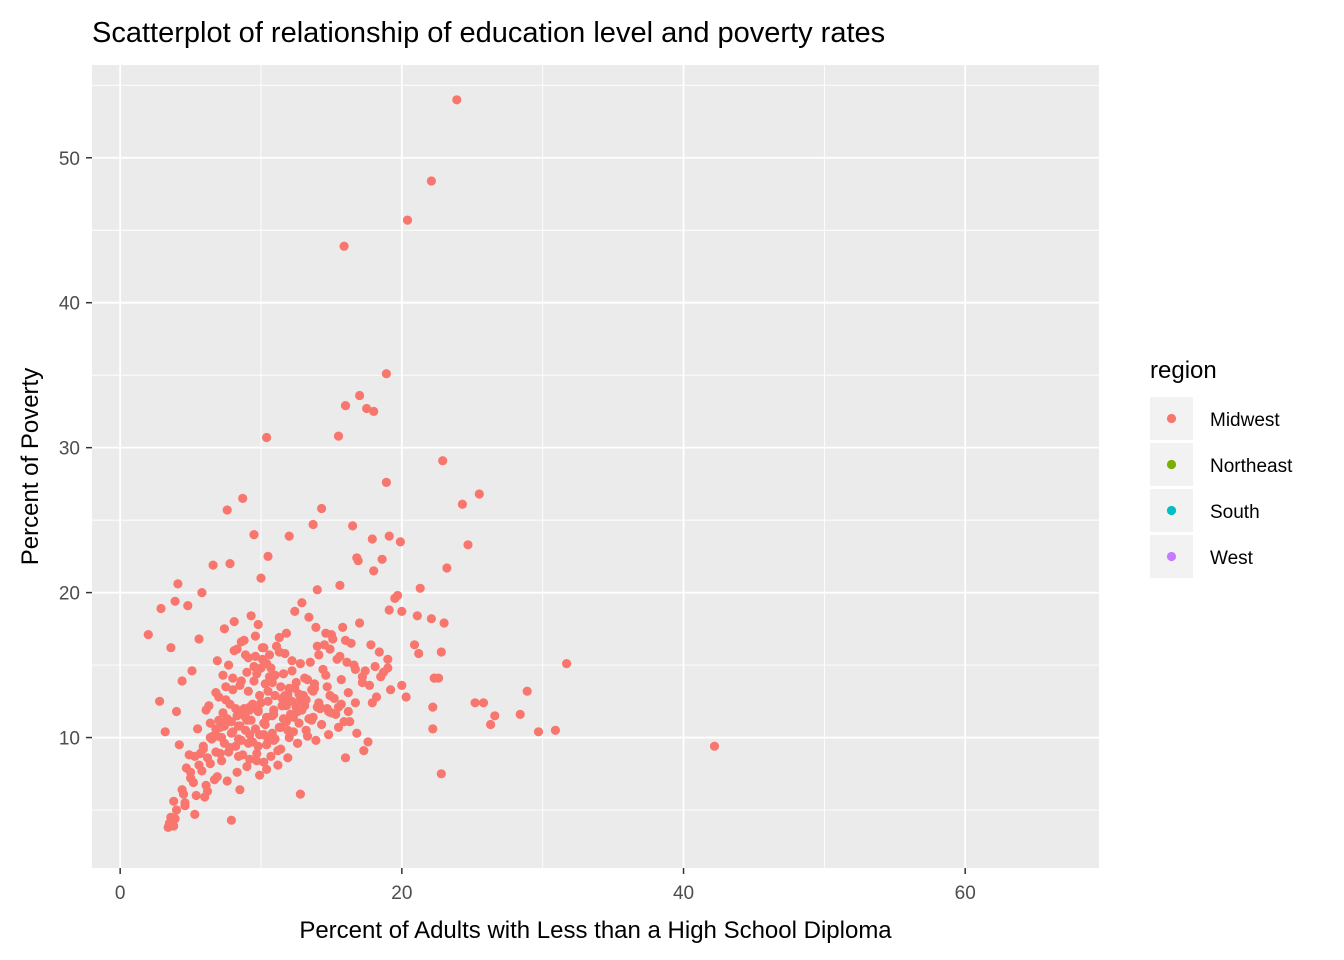 This screenshot has width=1344, height=960. Describe the element at coordinates (69, 304) in the screenshot. I see `y-tick-label: 40` at that location.